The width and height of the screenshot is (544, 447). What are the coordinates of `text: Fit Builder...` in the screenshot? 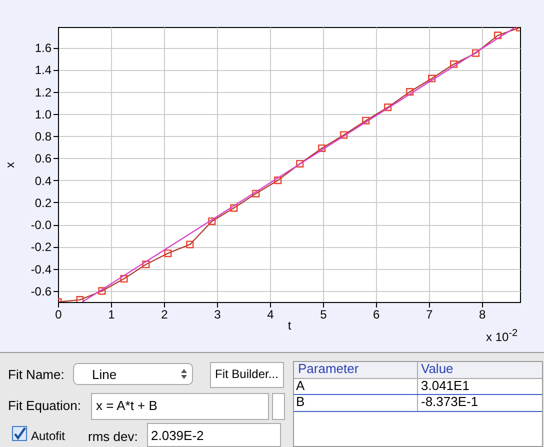 It's located at (246, 374).